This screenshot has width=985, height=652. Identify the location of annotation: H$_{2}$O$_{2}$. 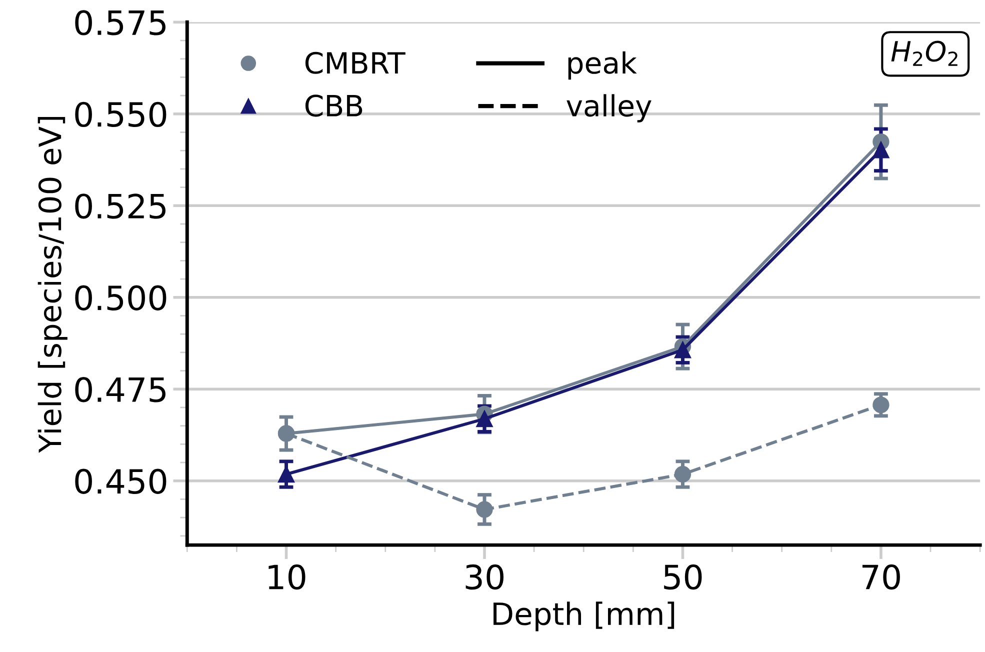
(924, 53).